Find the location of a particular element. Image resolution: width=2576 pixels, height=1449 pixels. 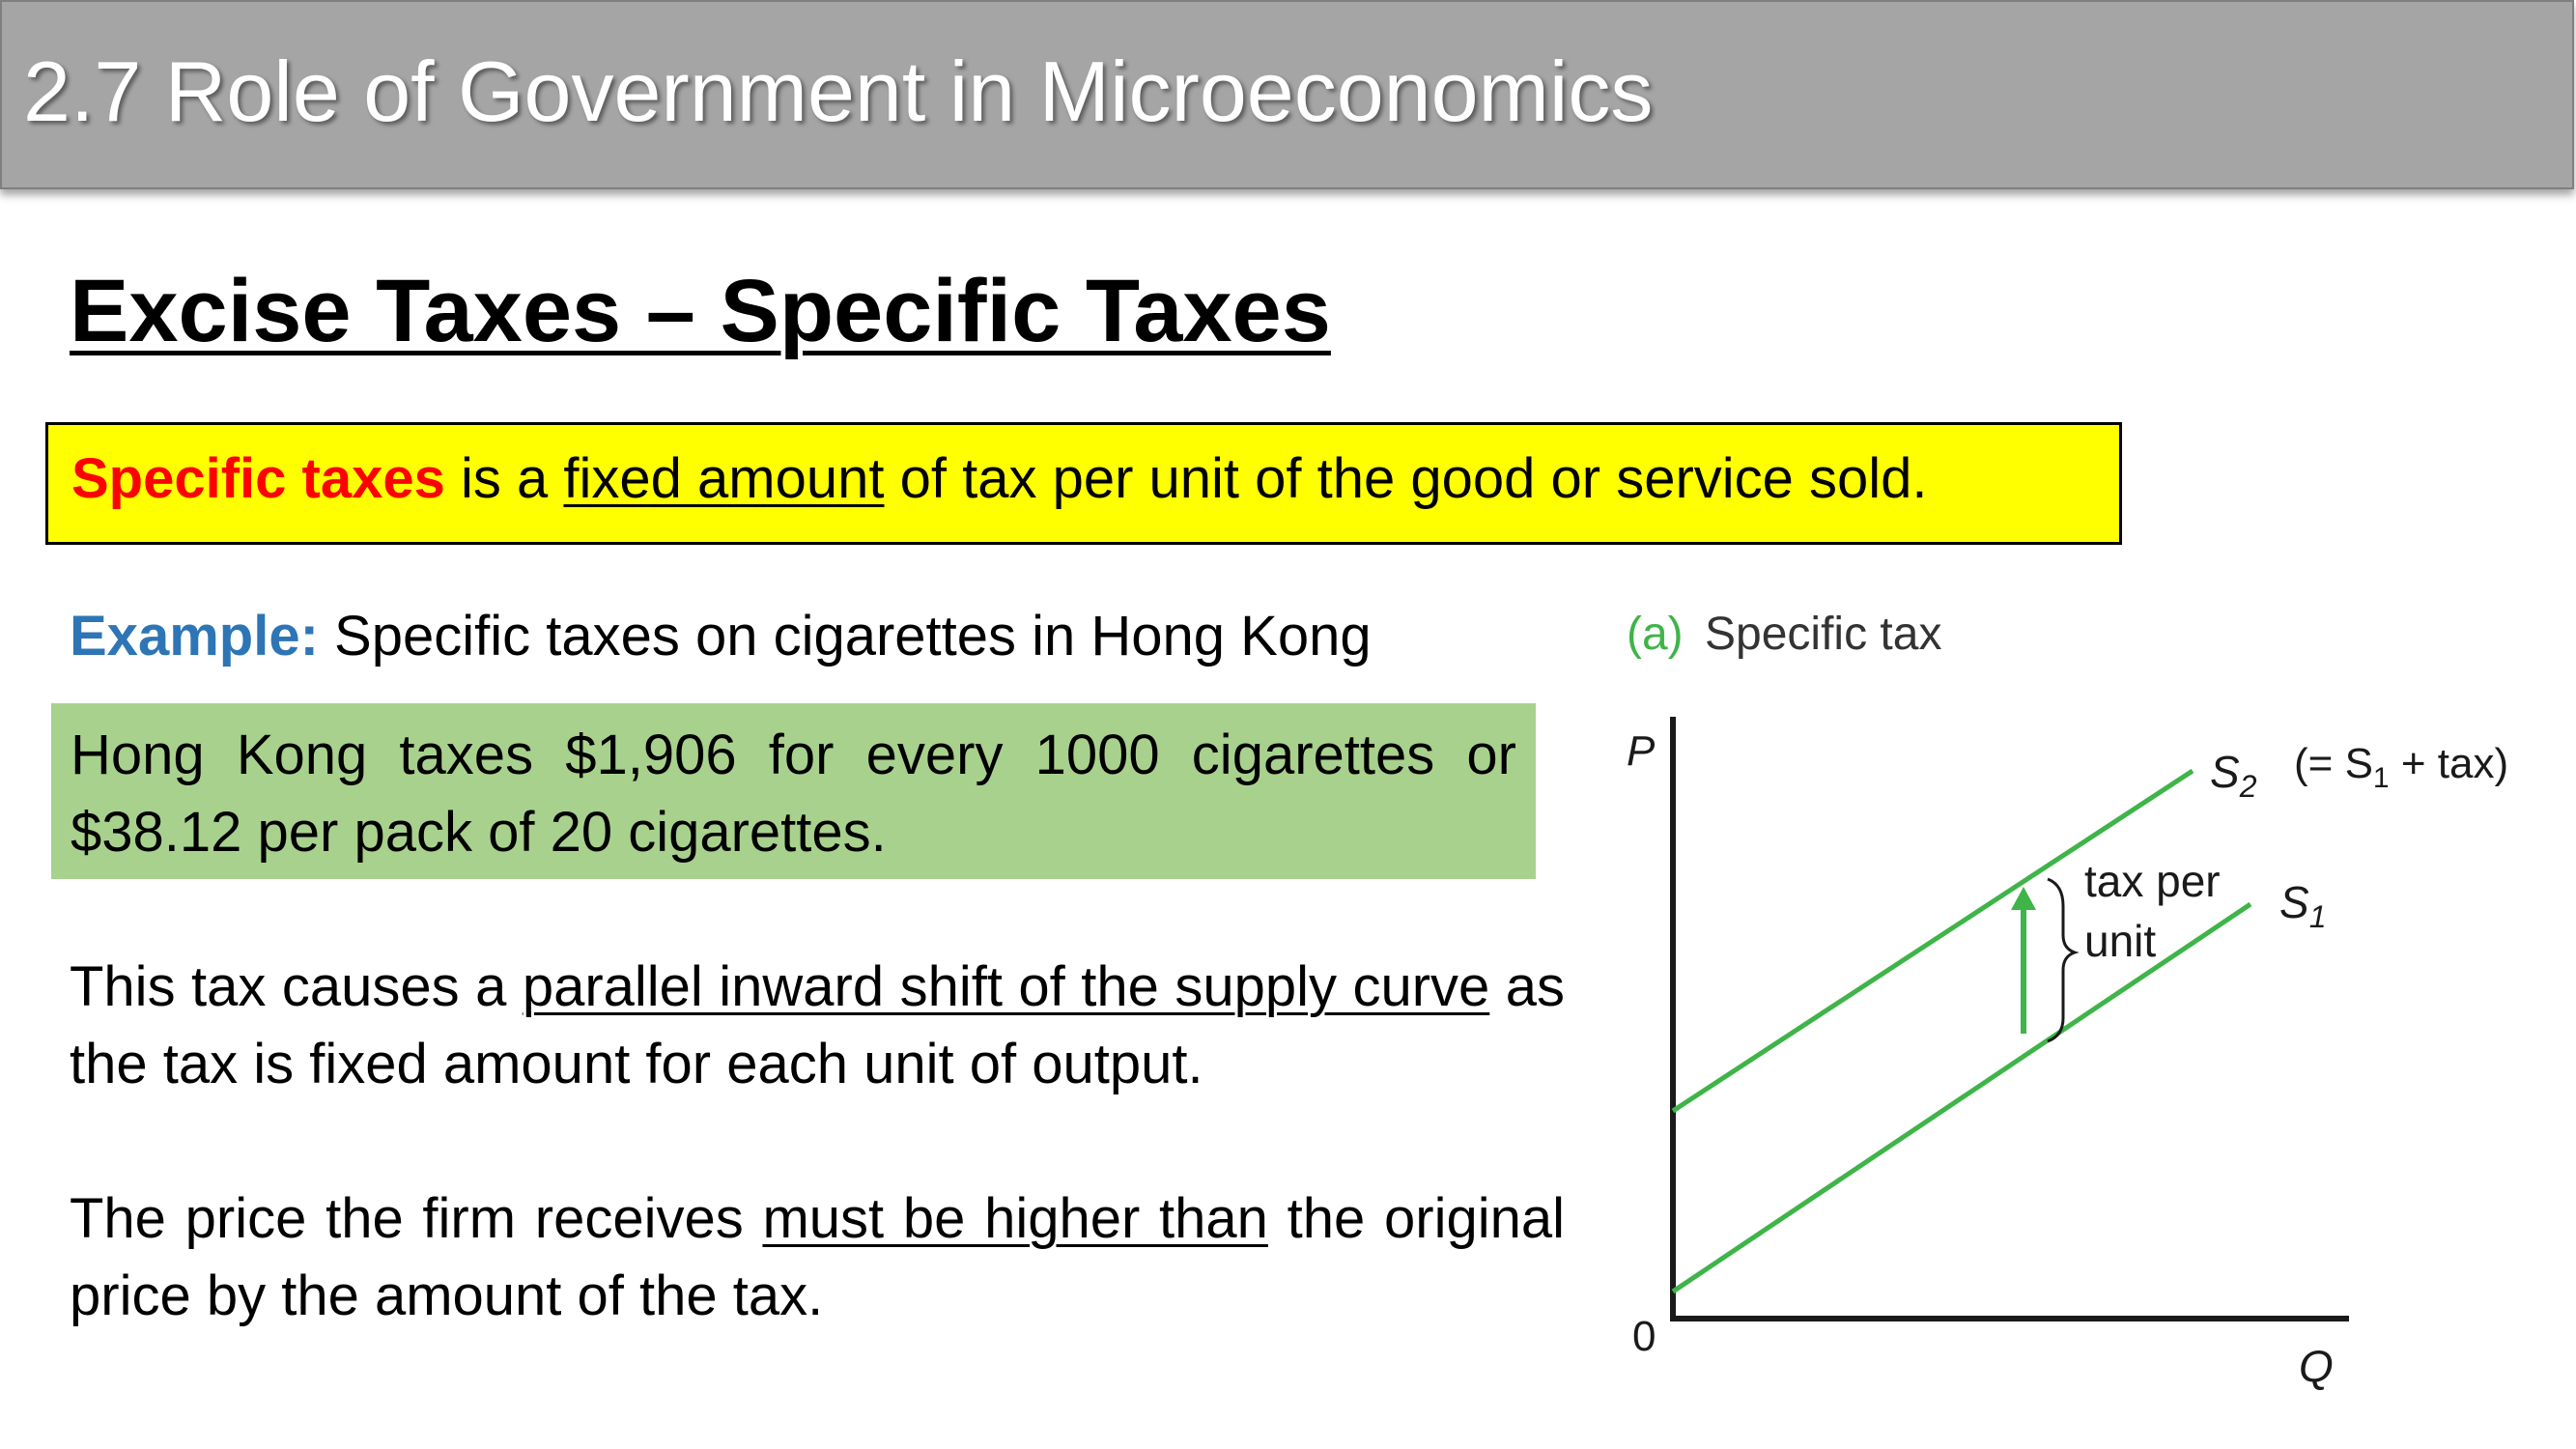

paragraph-1-text-1: This tax causes a is located at coordinates (296, 986).